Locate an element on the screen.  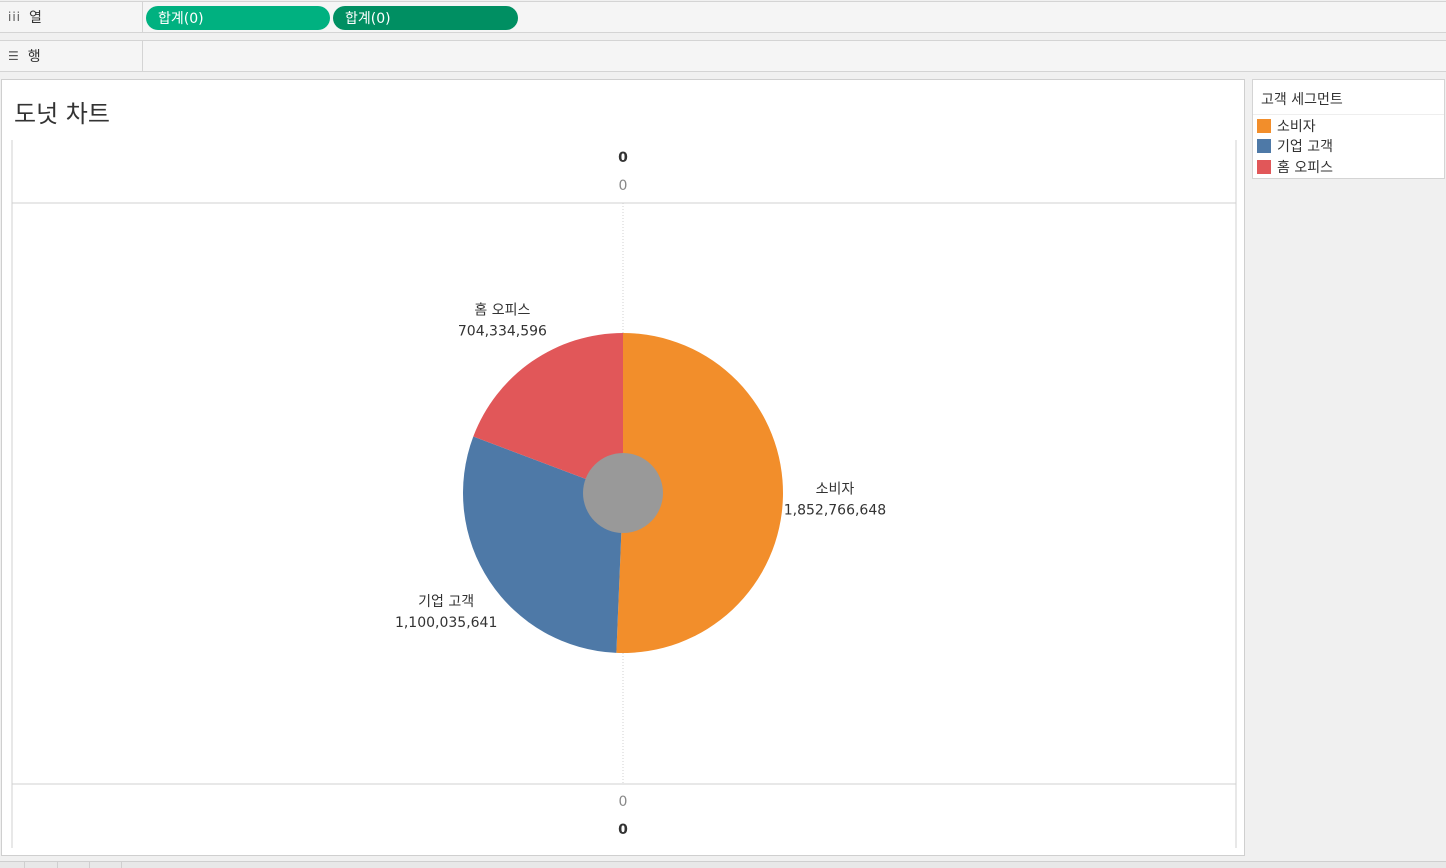
legend-divider is located at coordinates (1348, 114).